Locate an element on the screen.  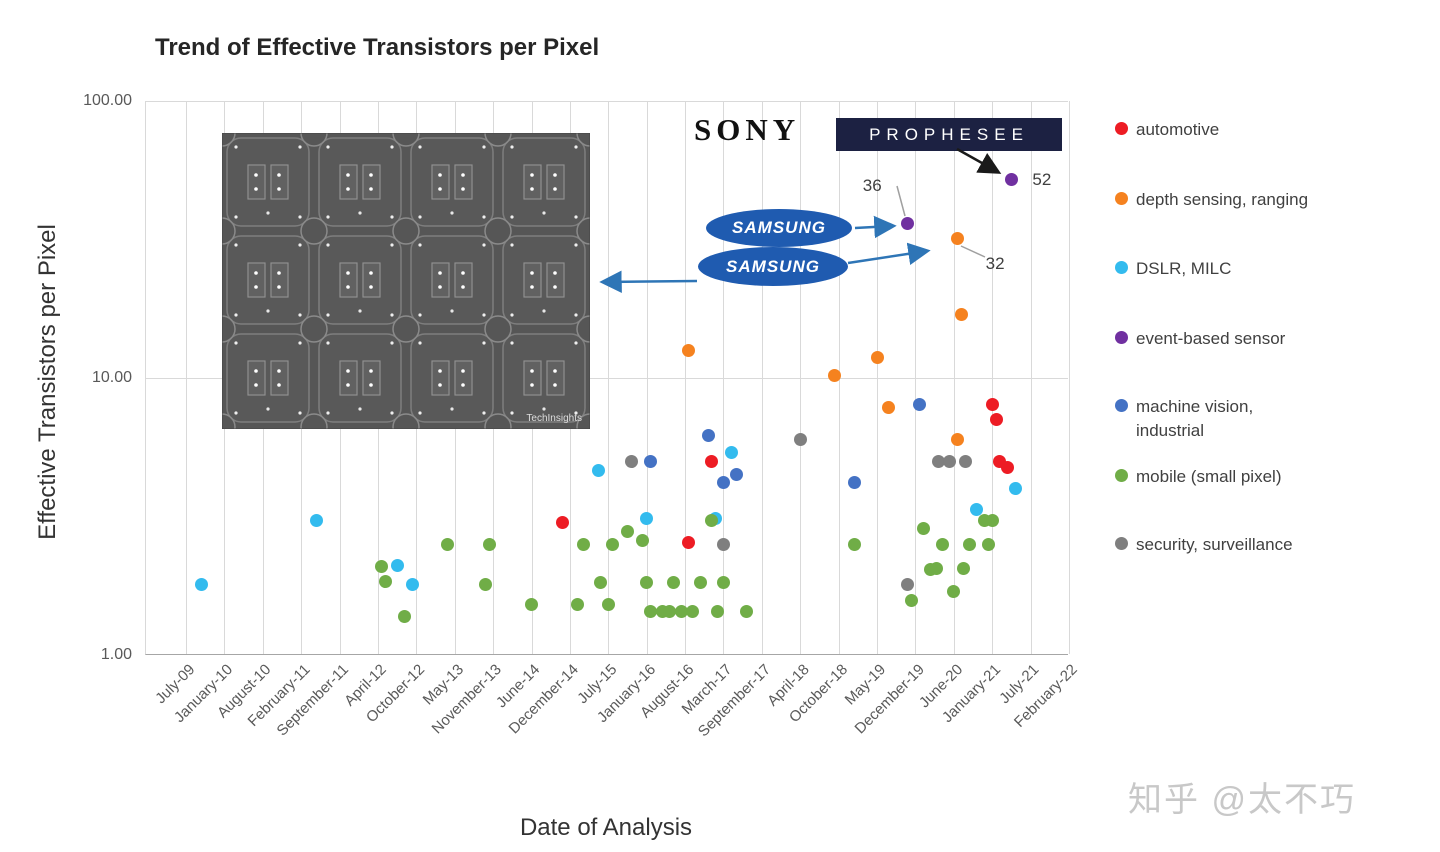
y-tick-label: 10.00 is located at coordinates (111, 377).